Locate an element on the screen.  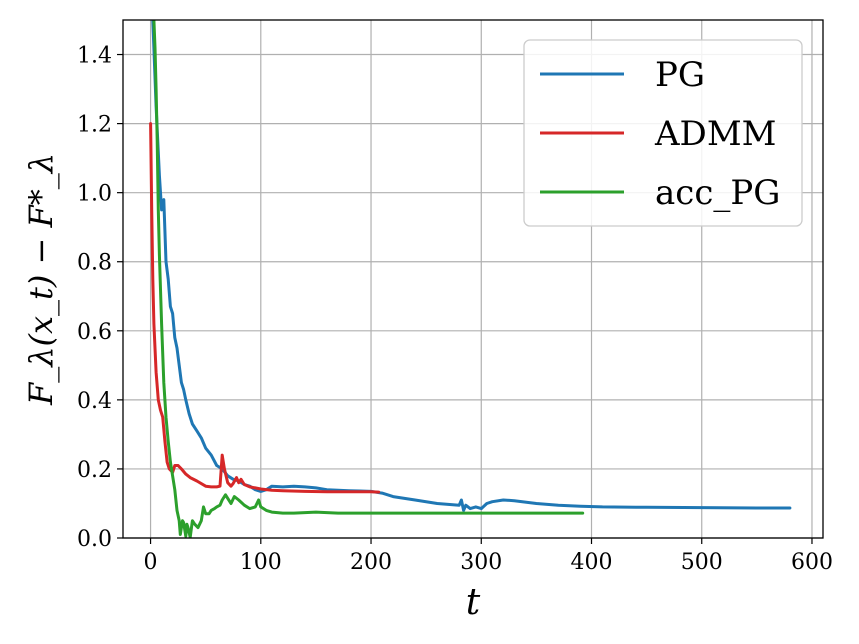
x-tick-label: 400 is located at coordinates (592, 562).